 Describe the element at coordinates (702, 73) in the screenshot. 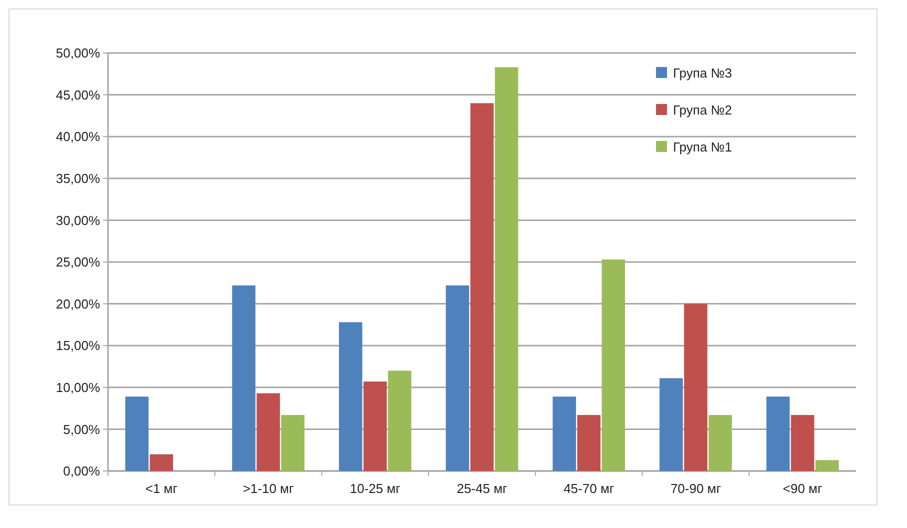

I see `legend-label: Група №3` at that location.